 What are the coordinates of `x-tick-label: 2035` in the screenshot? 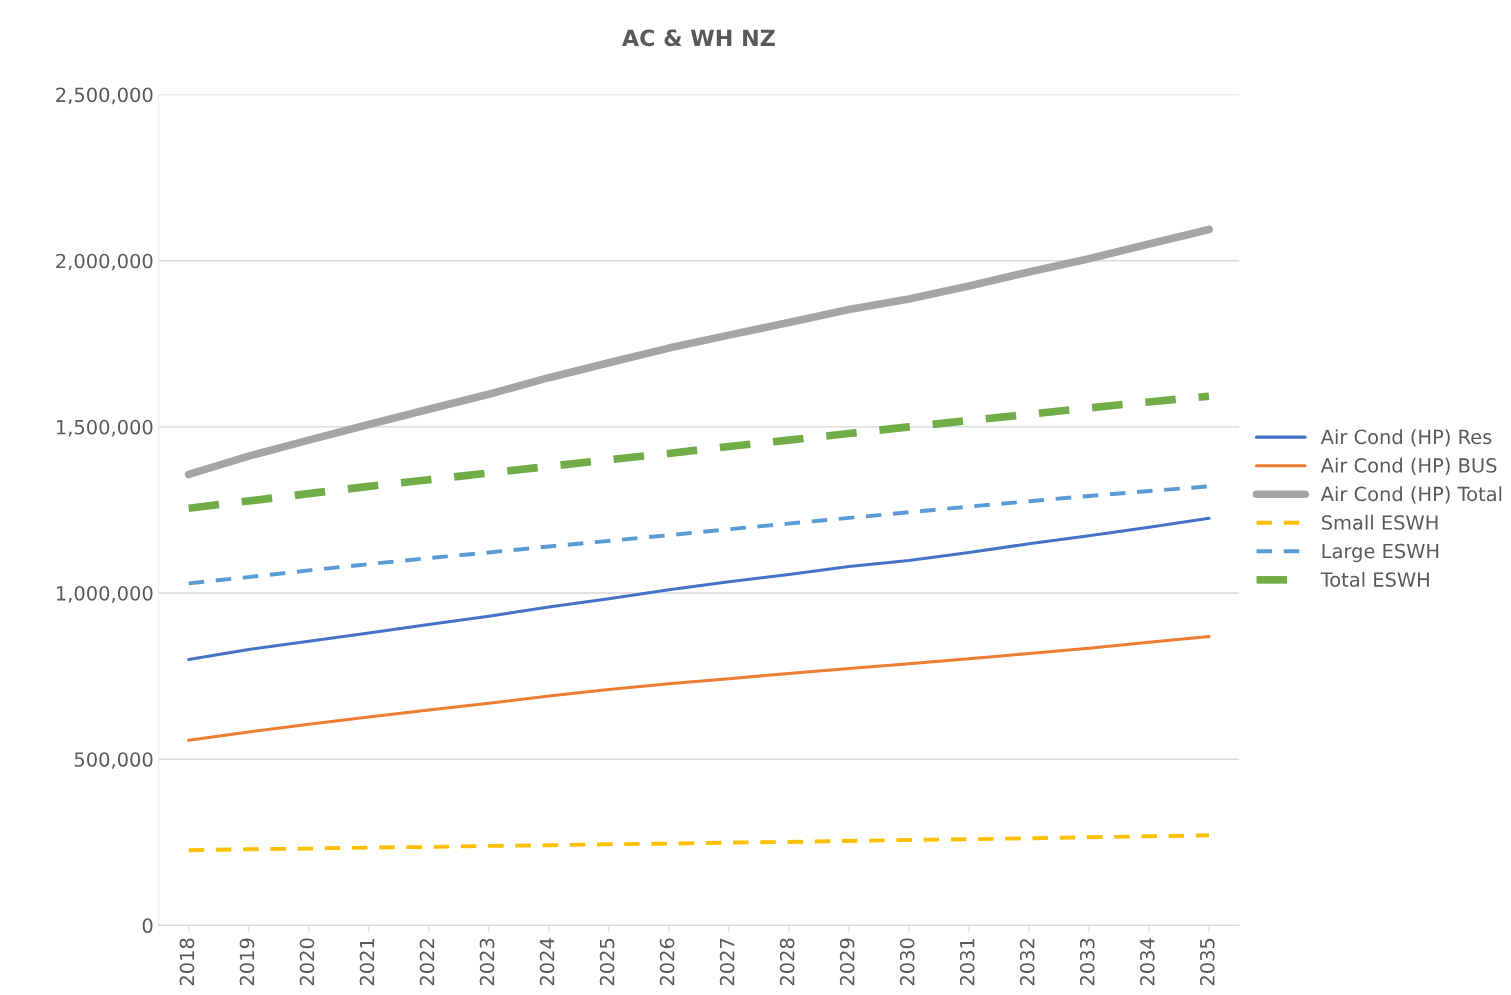 It's located at (1207, 962).